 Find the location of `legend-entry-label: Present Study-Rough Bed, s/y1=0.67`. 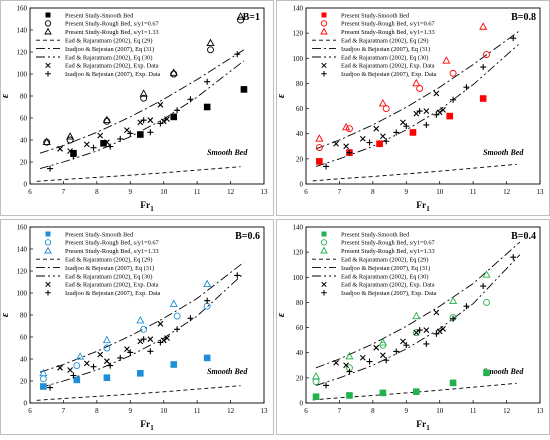

legend-entry-label: Present Study-Rough Bed, s/y1=0.67 is located at coordinates (112, 24).